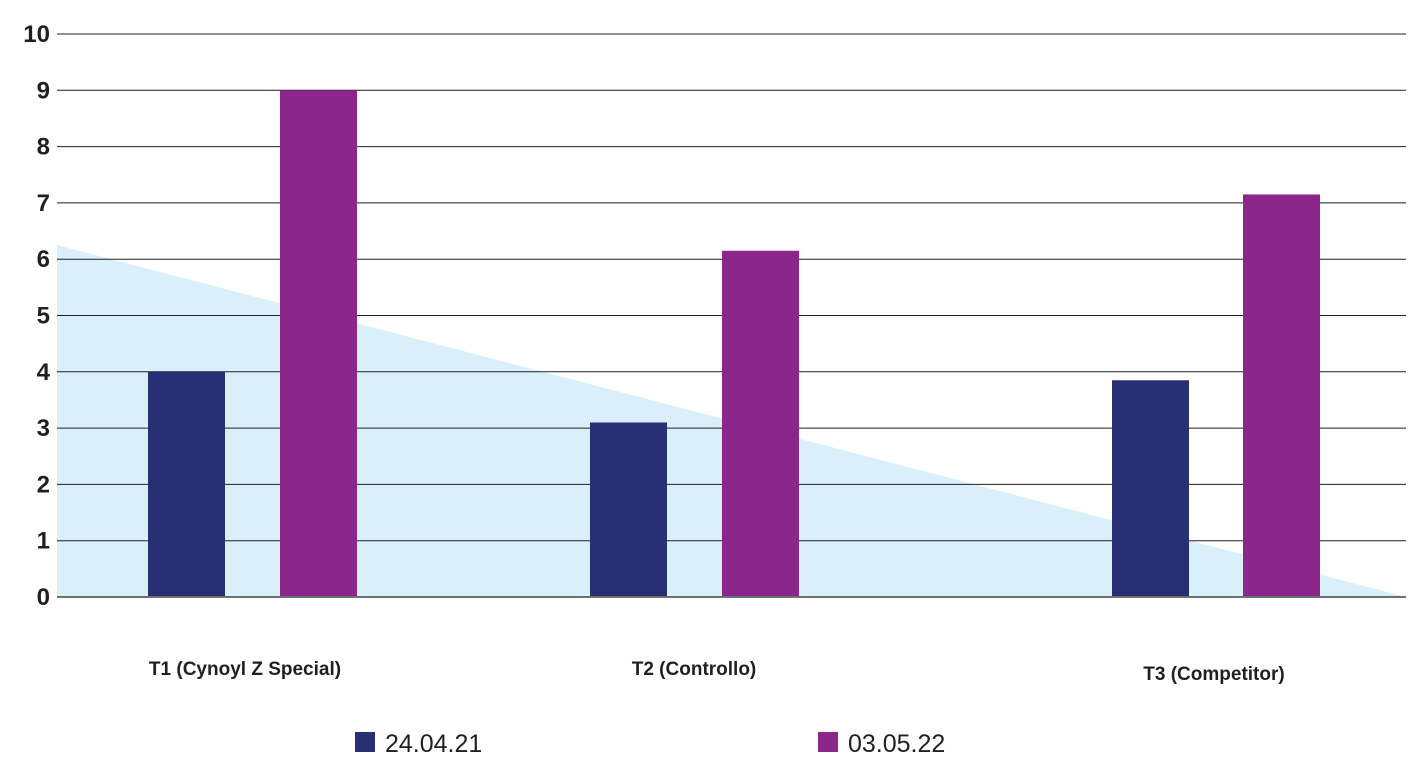 The width and height of the screenshot is (1422, 779). Describe the element at coordinates (318, 343) in the screenshot. I see `bar-series2-cat1` at that location.